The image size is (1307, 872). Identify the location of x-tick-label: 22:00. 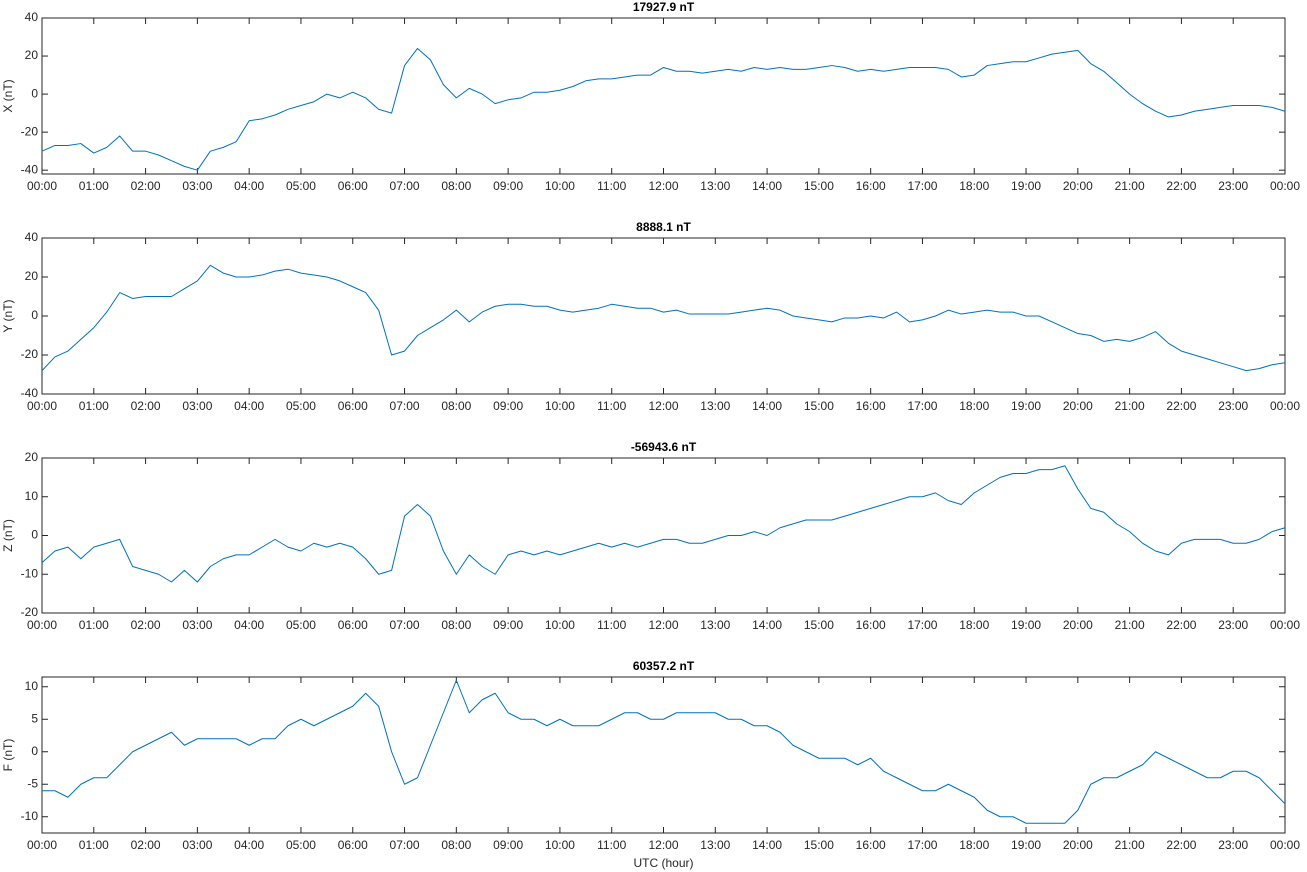
(1181, 625).